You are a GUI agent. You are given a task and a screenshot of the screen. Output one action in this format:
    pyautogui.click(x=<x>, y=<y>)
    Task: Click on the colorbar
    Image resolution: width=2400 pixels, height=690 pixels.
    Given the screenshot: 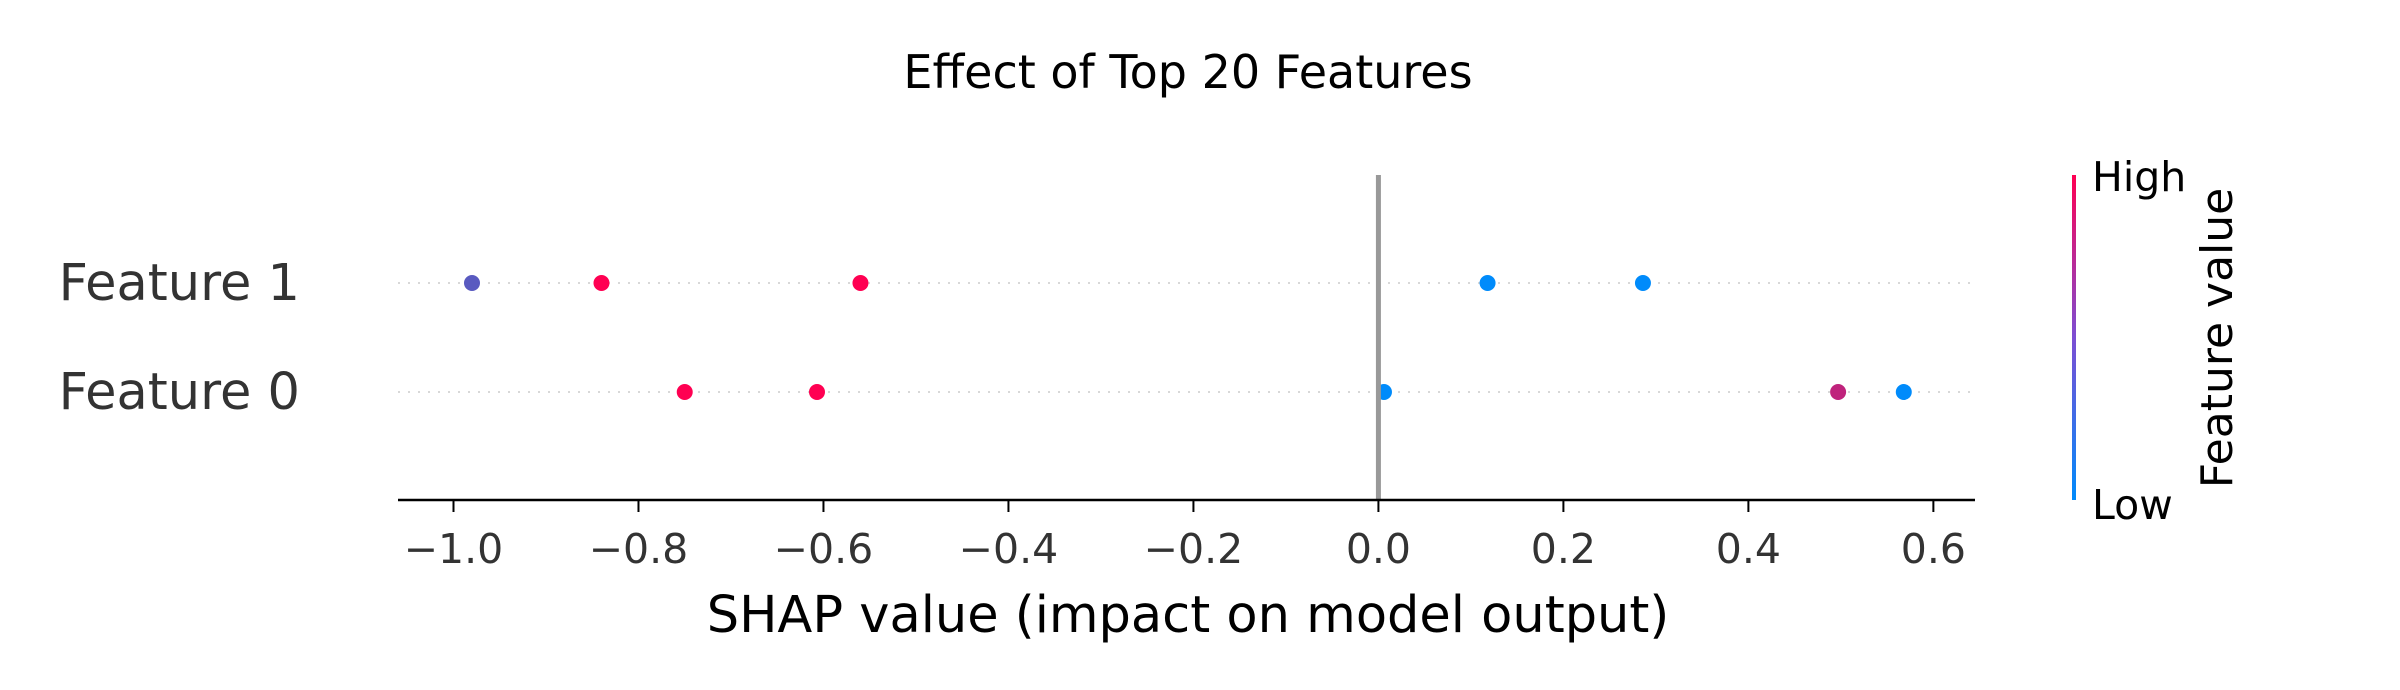 What is the action you would take?
    pyautogui.click(x=2074, y=337)
    